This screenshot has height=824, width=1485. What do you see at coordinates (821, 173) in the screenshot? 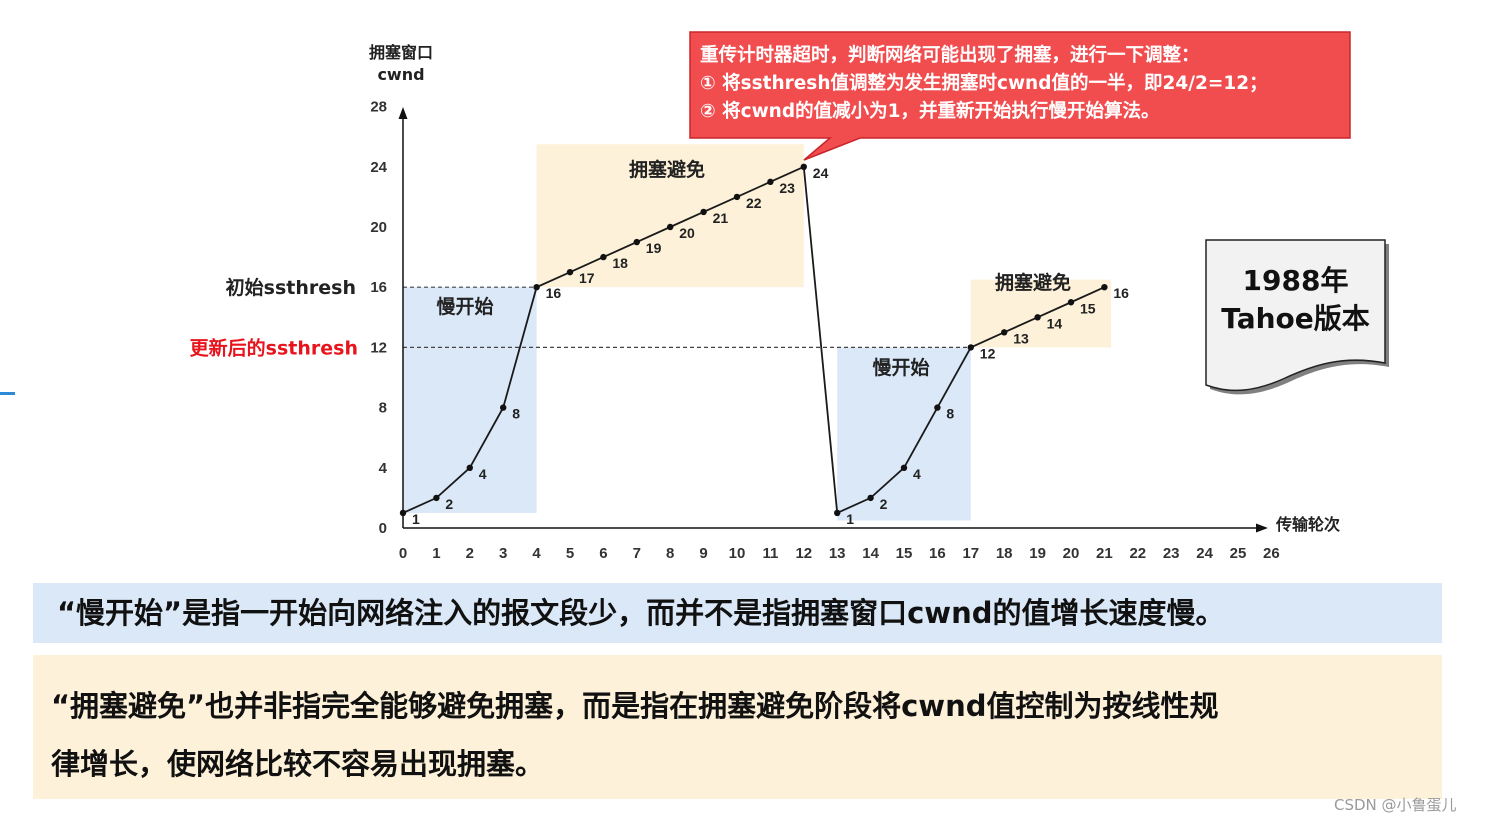
I see `data-label: 24` at bounding box center [821, 173].